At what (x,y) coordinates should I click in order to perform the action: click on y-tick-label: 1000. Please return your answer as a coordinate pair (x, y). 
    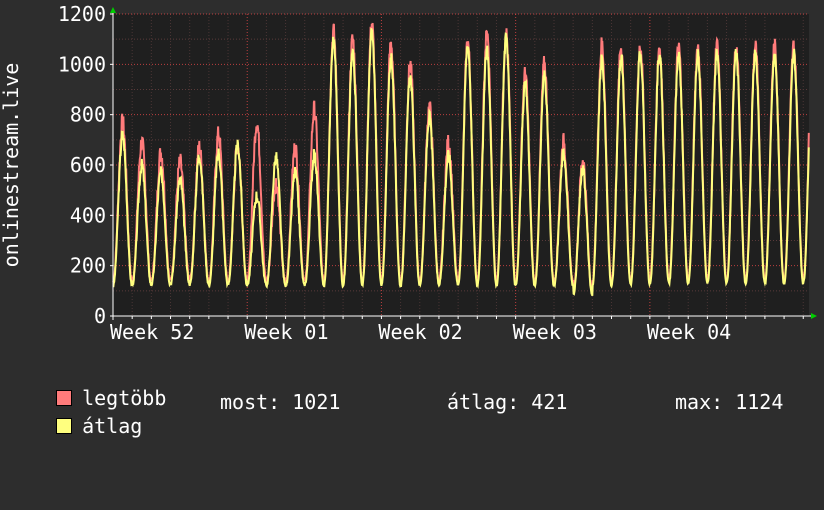
    Looking at the image, I should click on (82, 64).